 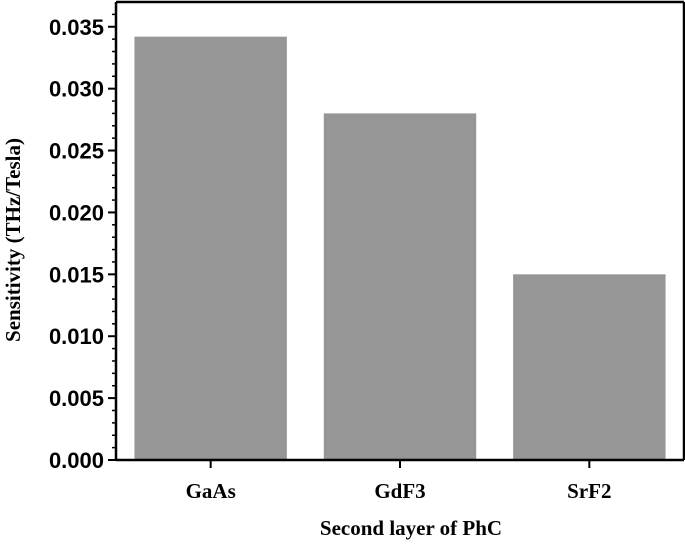 What do you see at coordinates (13, 240) in the screenshot?
I see `y-axis-title: Sensitivity (THz/Tesla)` at bounding box center [13, 240].